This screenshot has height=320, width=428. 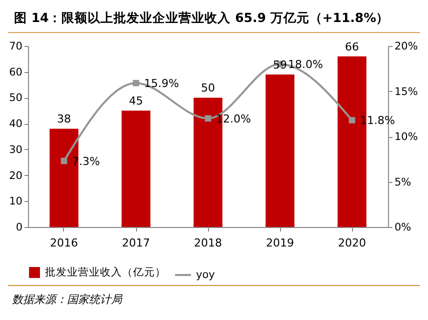 I want to click on data-label: 15.9%, so click(x=161, y=83).